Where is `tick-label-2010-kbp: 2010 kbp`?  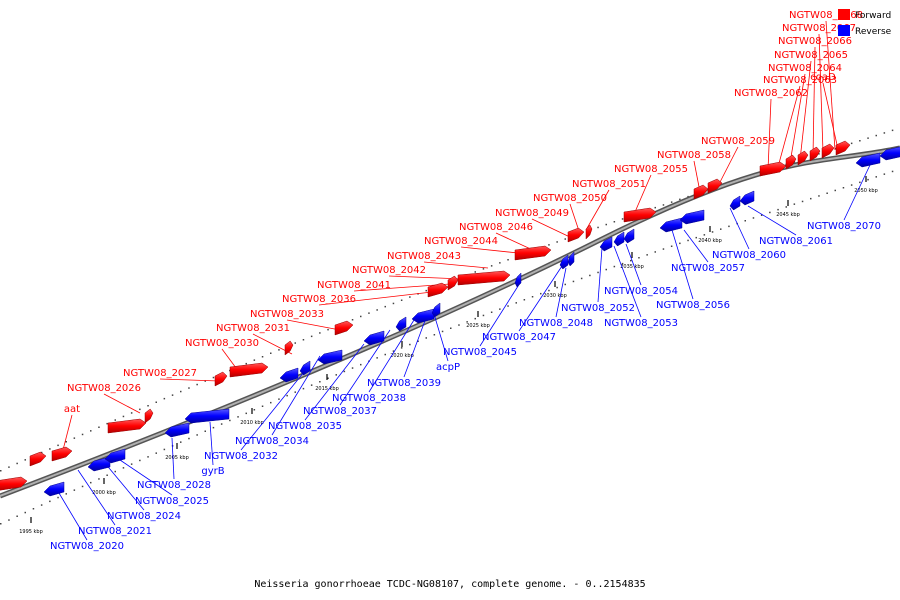
tick-label-2010-kbp: 2010 kbp is located at coordinates (252, 423).